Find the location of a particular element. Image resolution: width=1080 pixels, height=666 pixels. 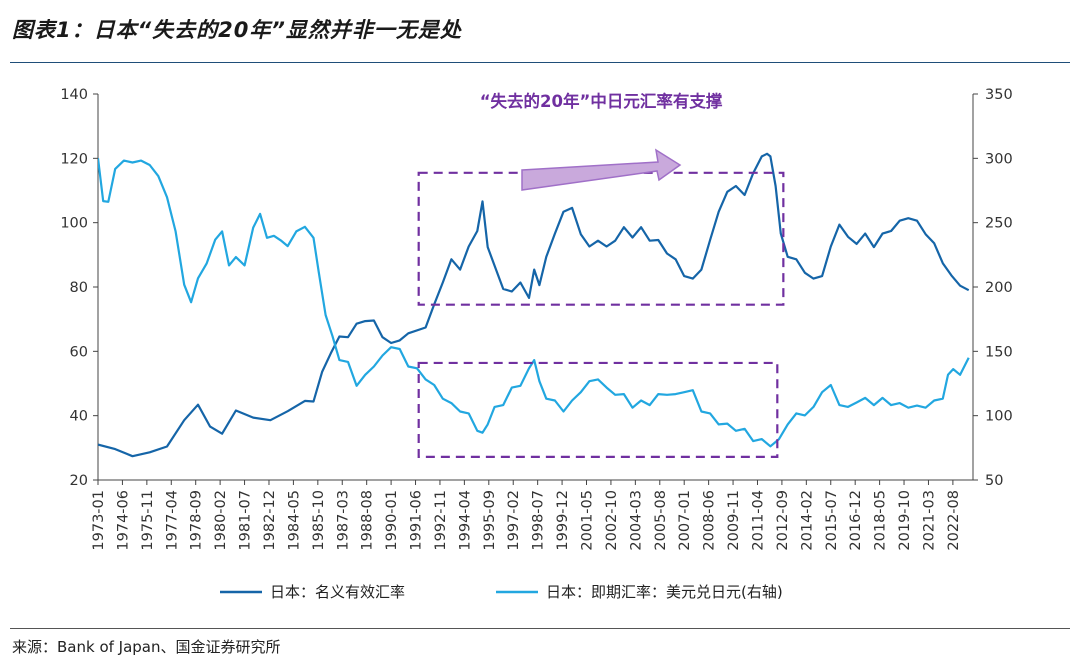

x-tick-label: 1999-12 is located at coordinates (563, 520).